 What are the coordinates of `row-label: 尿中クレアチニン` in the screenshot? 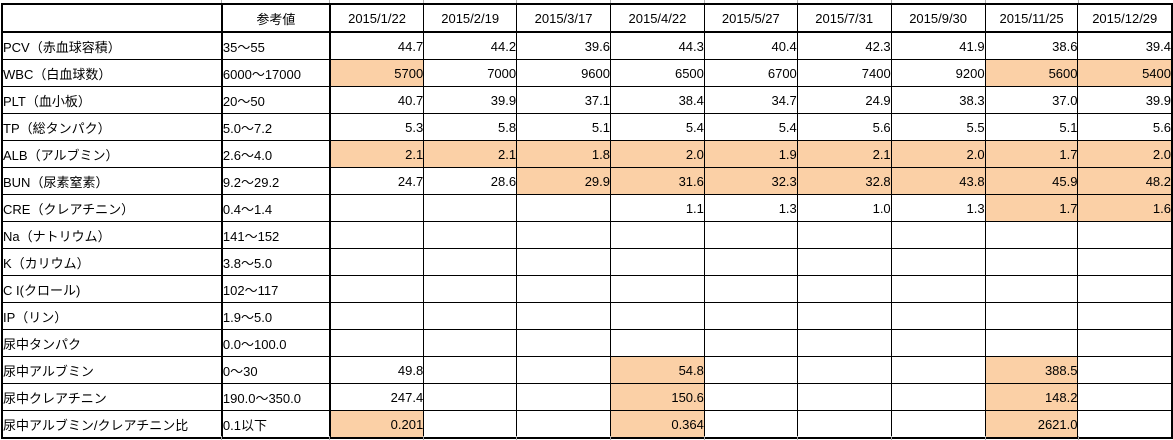 It's located at (112, 397).